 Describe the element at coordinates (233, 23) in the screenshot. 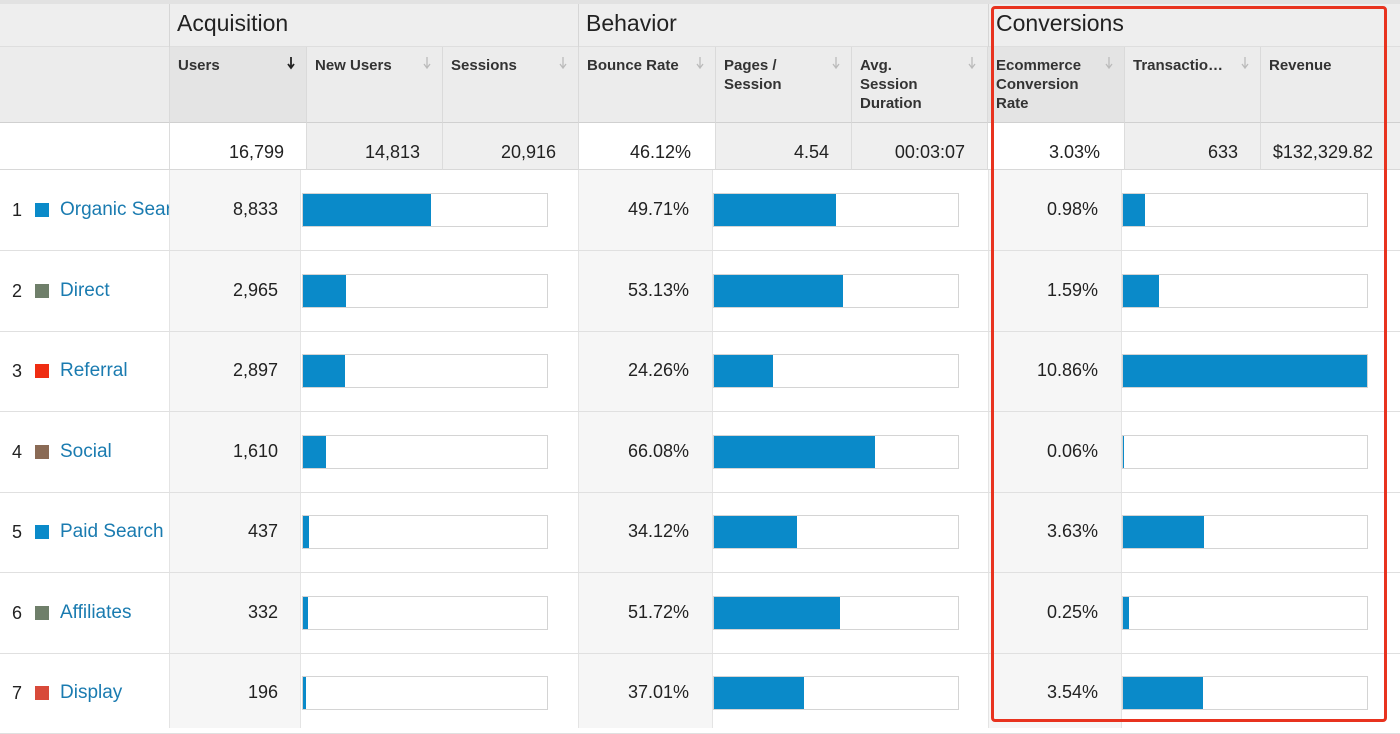

I see `group-label-acquisition: Acquisition` at that location.